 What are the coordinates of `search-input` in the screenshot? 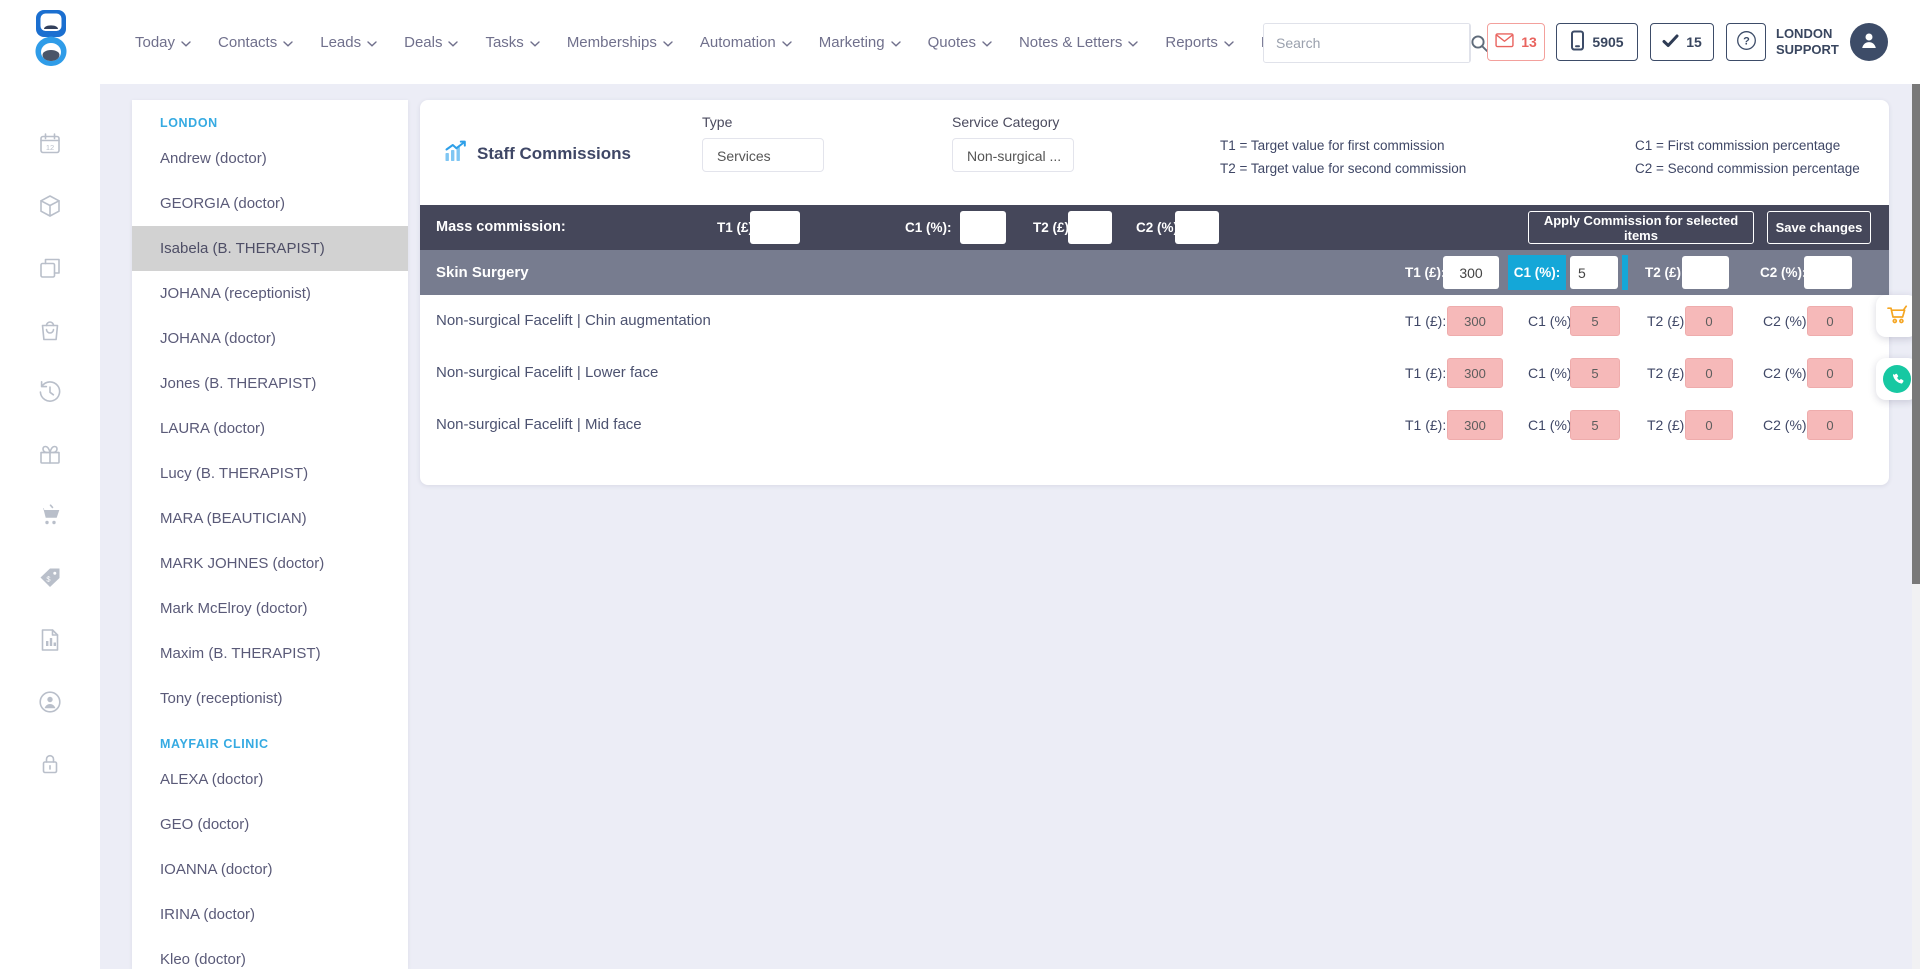 It's located at (1366, 43).